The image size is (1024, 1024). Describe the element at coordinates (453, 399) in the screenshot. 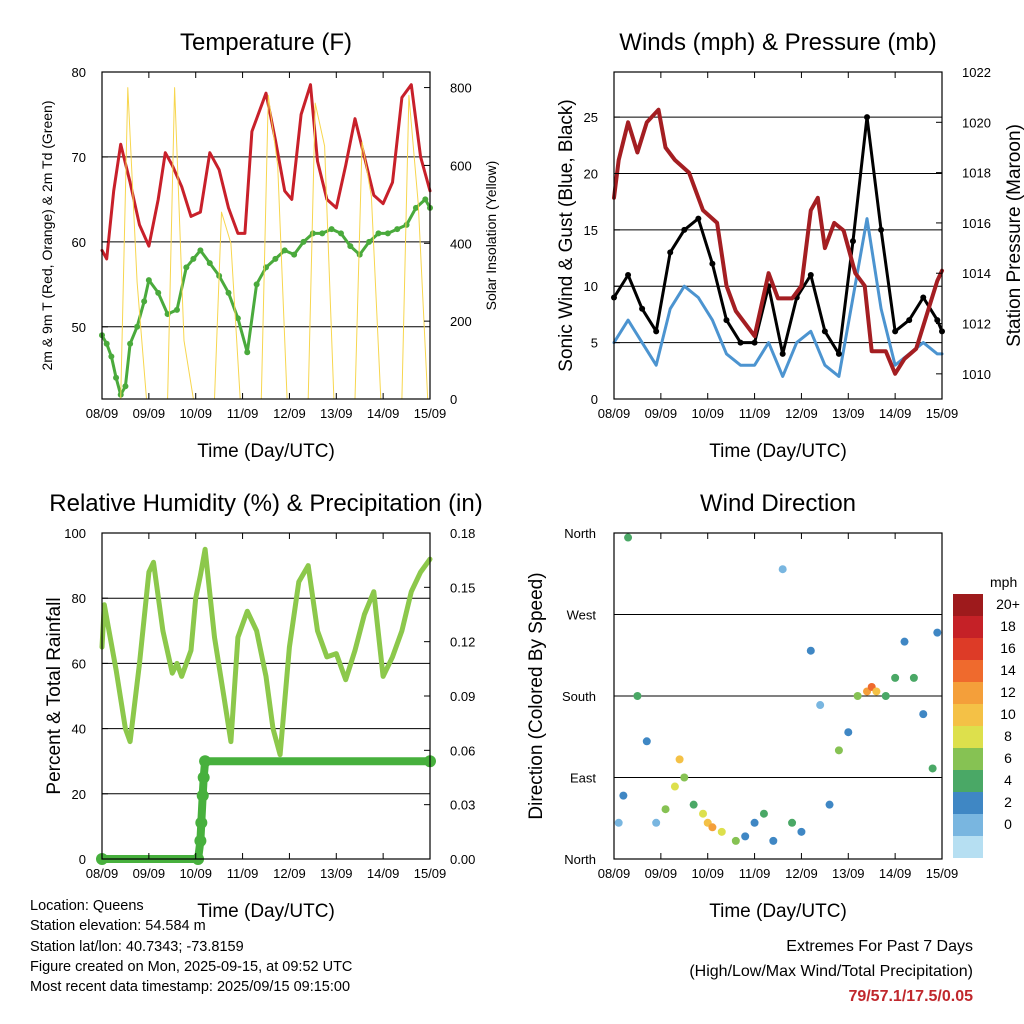

I see `y-tick-right-label: 0` at that location.